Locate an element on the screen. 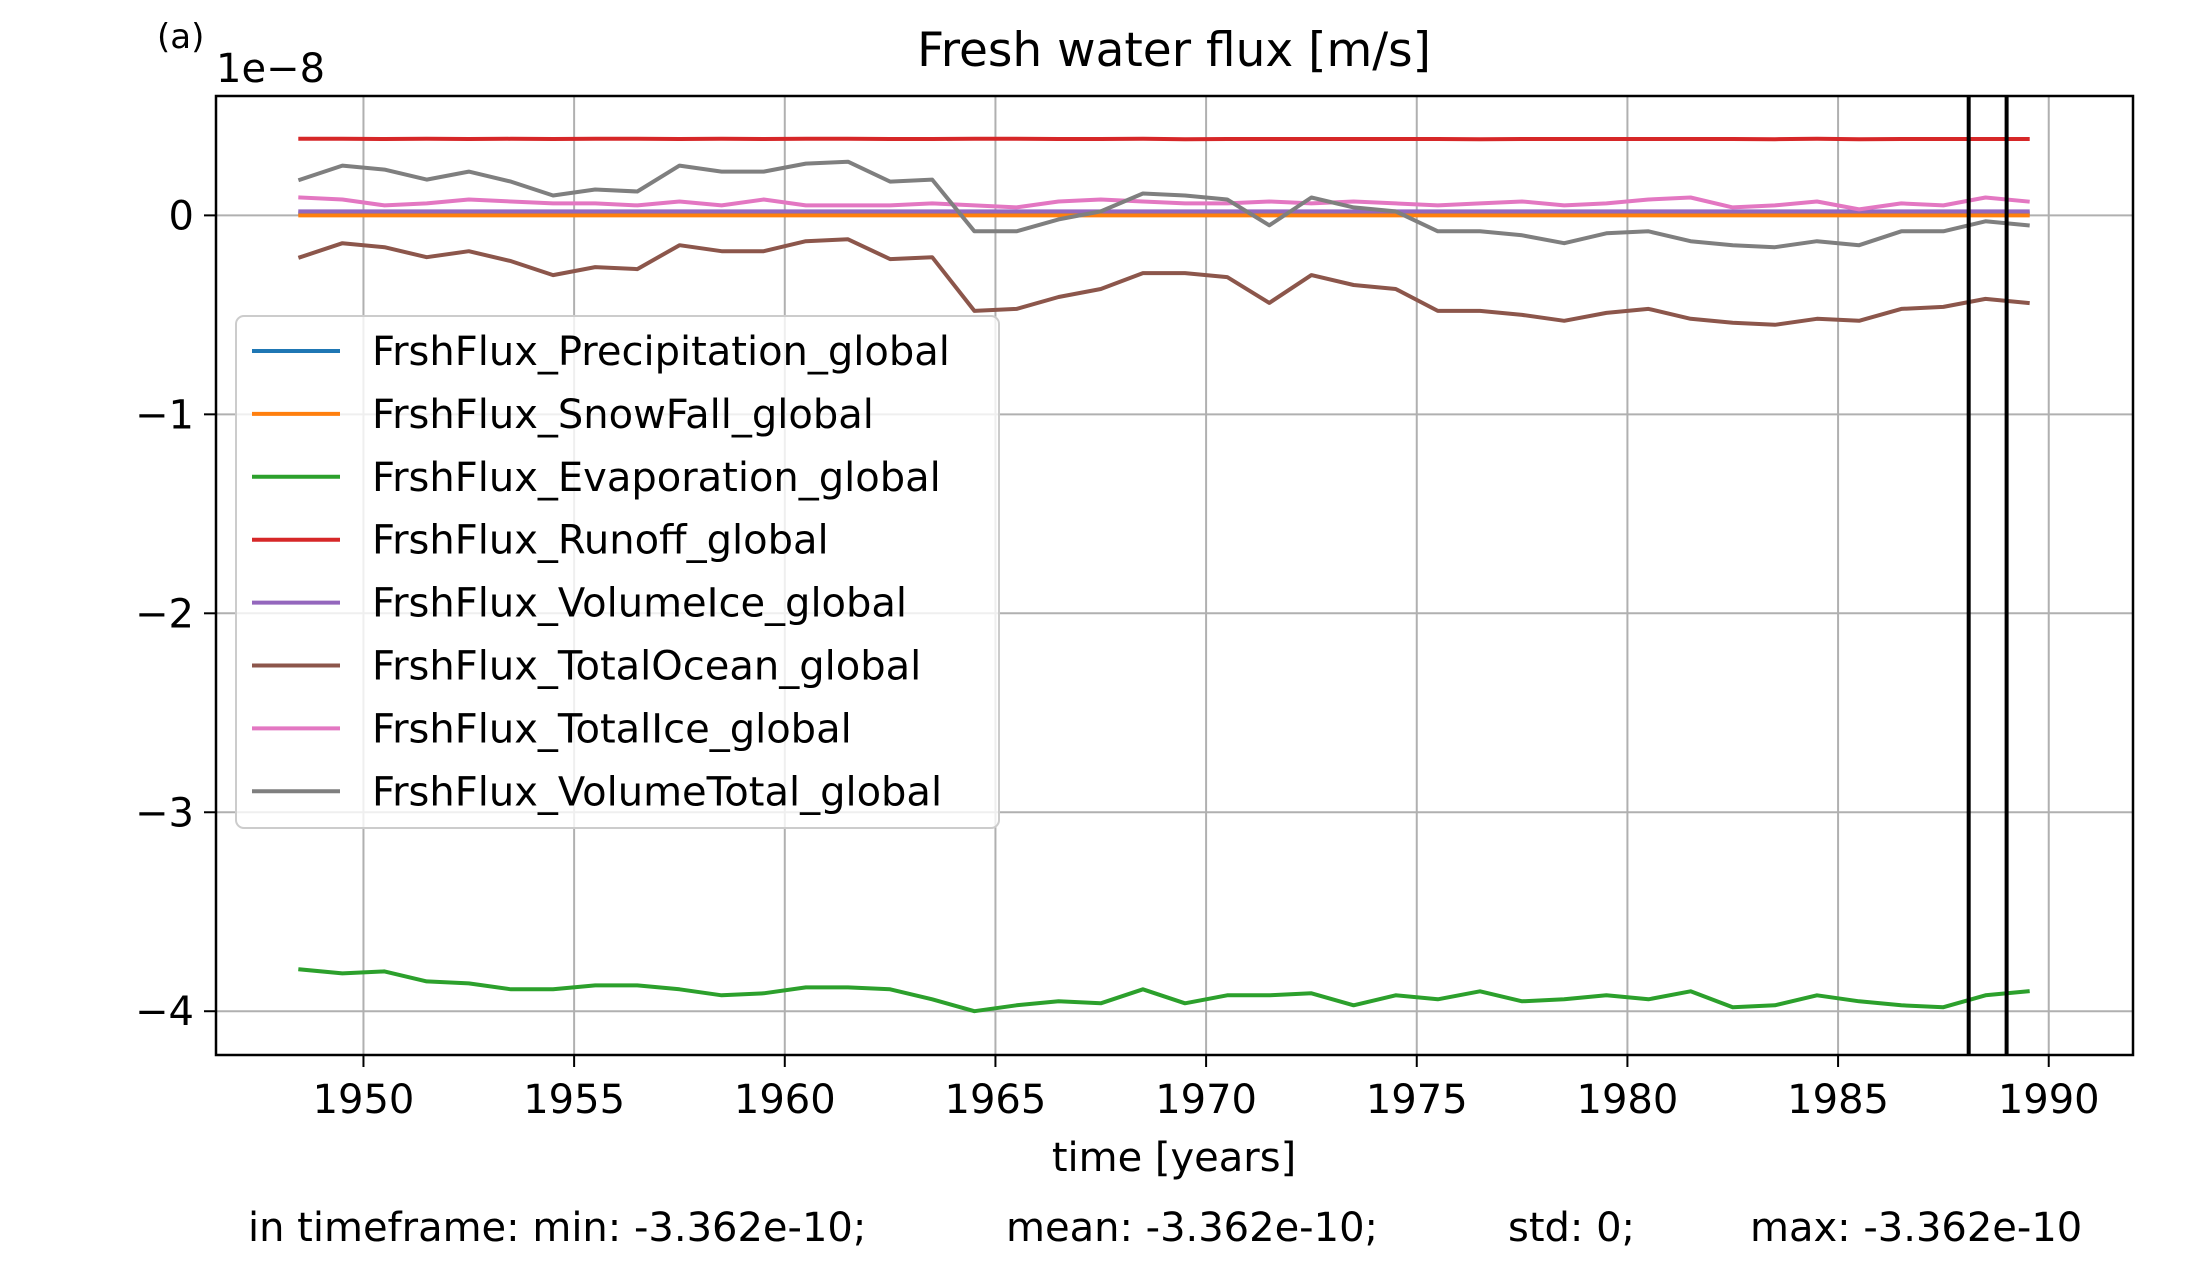 The image size is (2196, 1263). legend-label: FrshFlux_SnowFall_global is located at coordinates (623, 415).